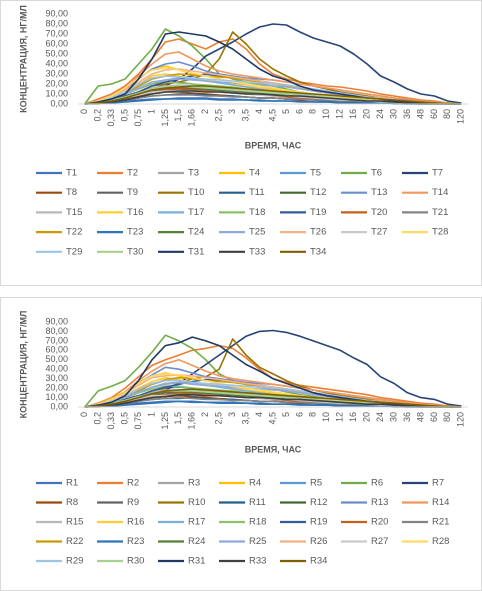 The image size is (482, 591). What do you see at coordinates (379, 212) in the screenshot?
I see `legend-label: T20` at bounding box center [379, 212].